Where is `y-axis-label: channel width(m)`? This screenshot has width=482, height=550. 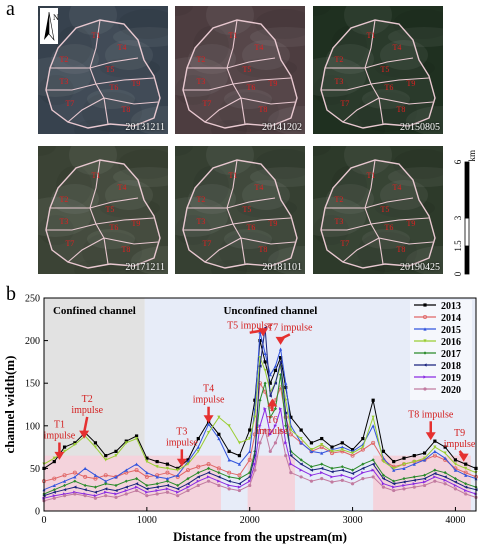
y-axis-label: channel width(m) is located at coordinates (9, 405).